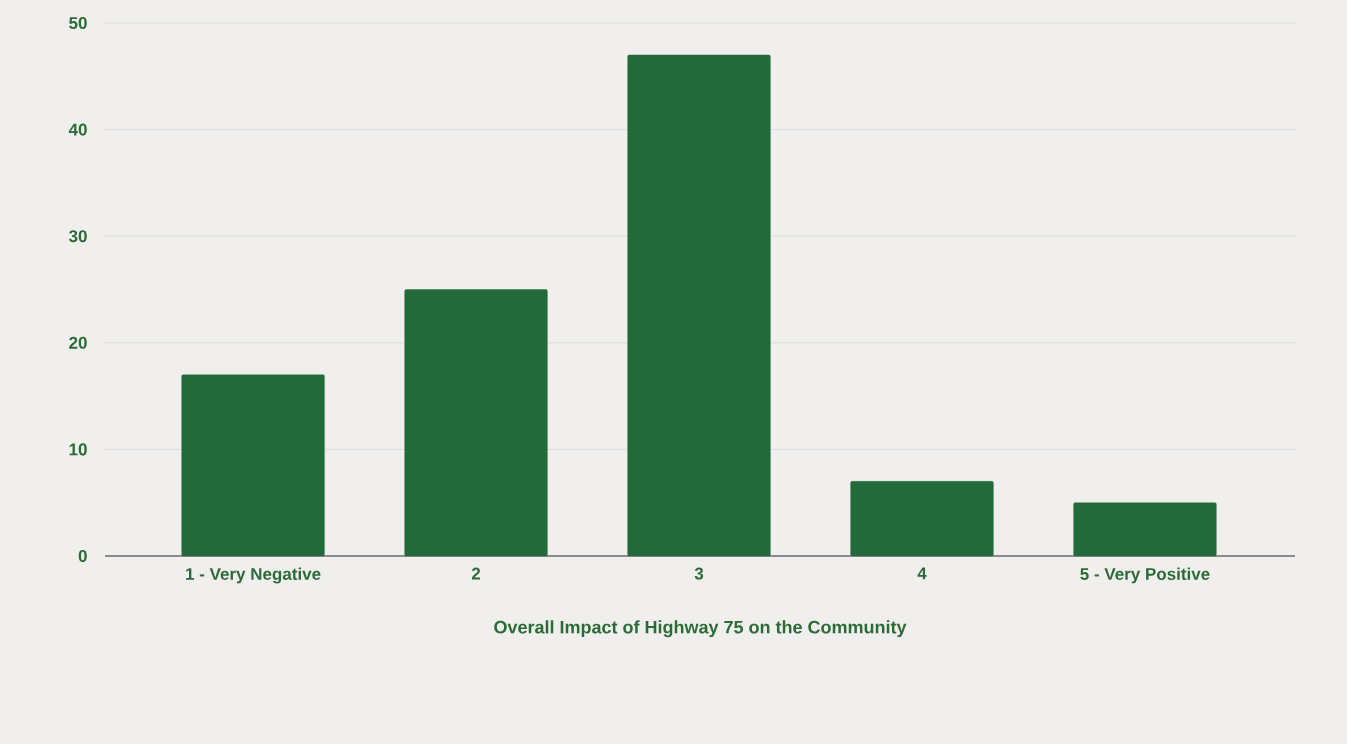 This screenshot has width=1347, height=744. Describe the element at coordinates (700, 629) in the screenshot. I see `x-axis-title: Overall Impact of Highway 75 on the Community` at that location.